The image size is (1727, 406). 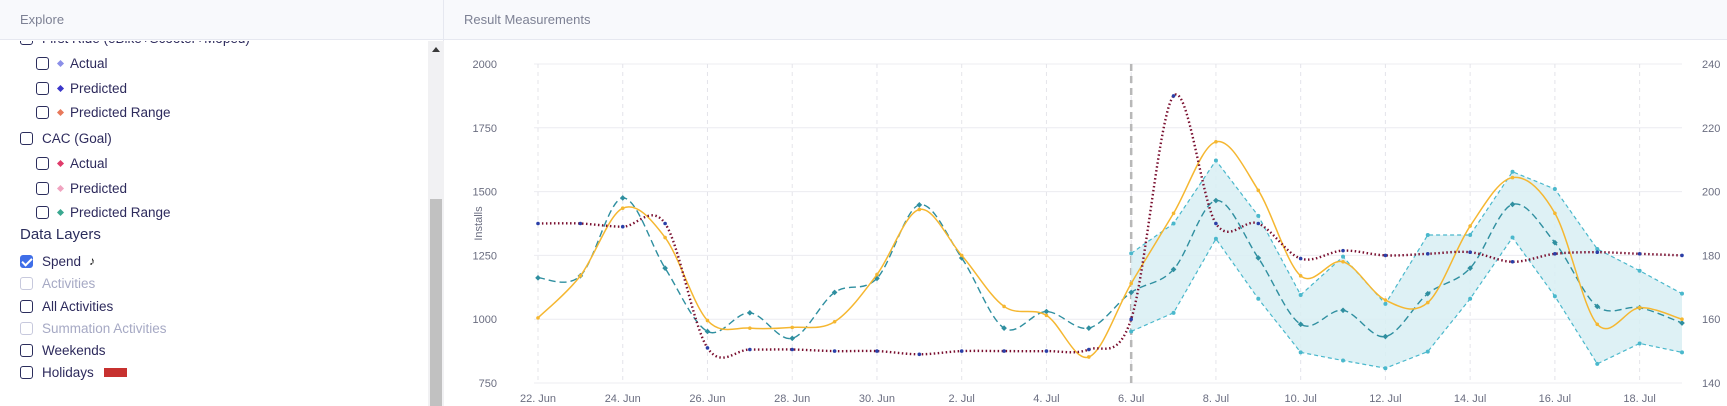 I want to click on layer-label: All Activities, so click(x=78, y=306).